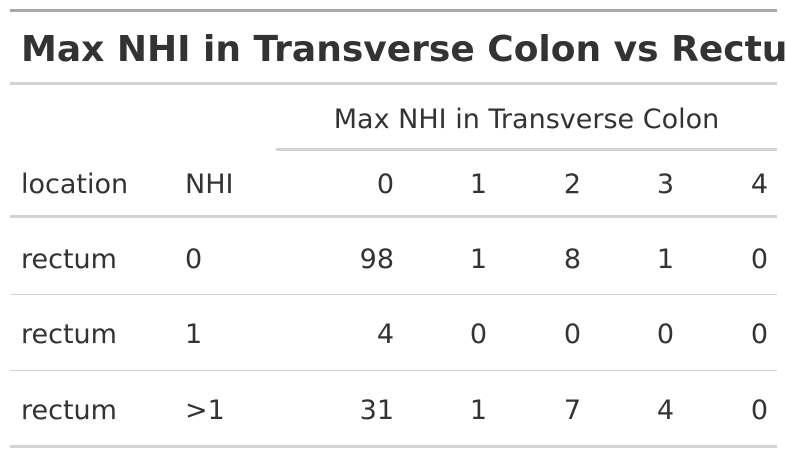 The width and height of the screenshot is (786, 458). Describe the element at coordinates (572, 184) in the screenshot. I see `column-header-2: 2` at that location.